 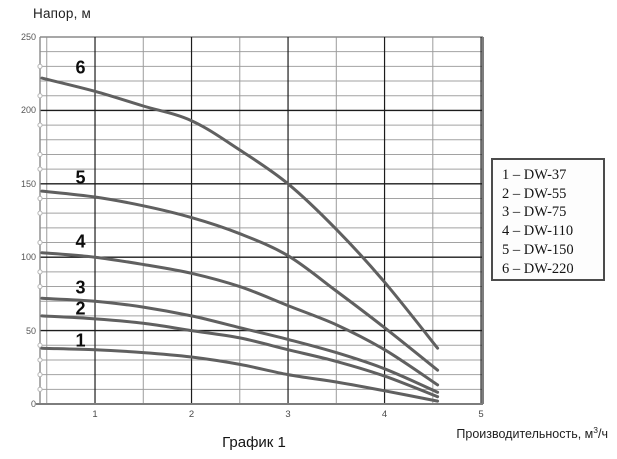 I want to click on legend-item-dw220: 6 – DW-220, so click(x=538, y=268).